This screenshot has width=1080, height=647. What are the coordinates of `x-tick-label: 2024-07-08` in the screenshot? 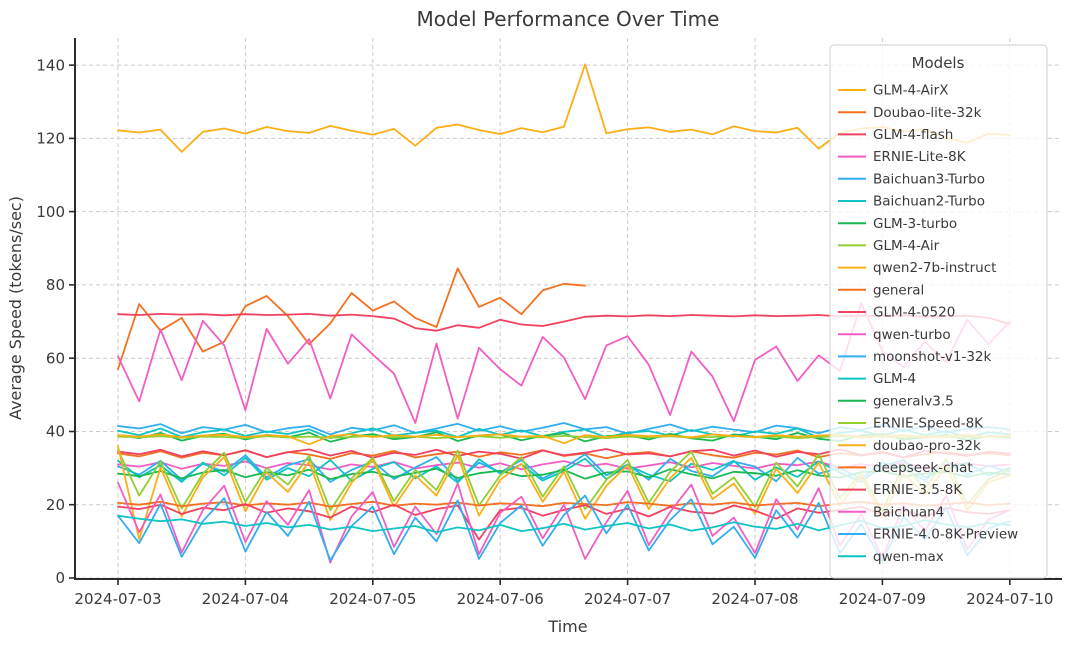 It's located at (754, 599).